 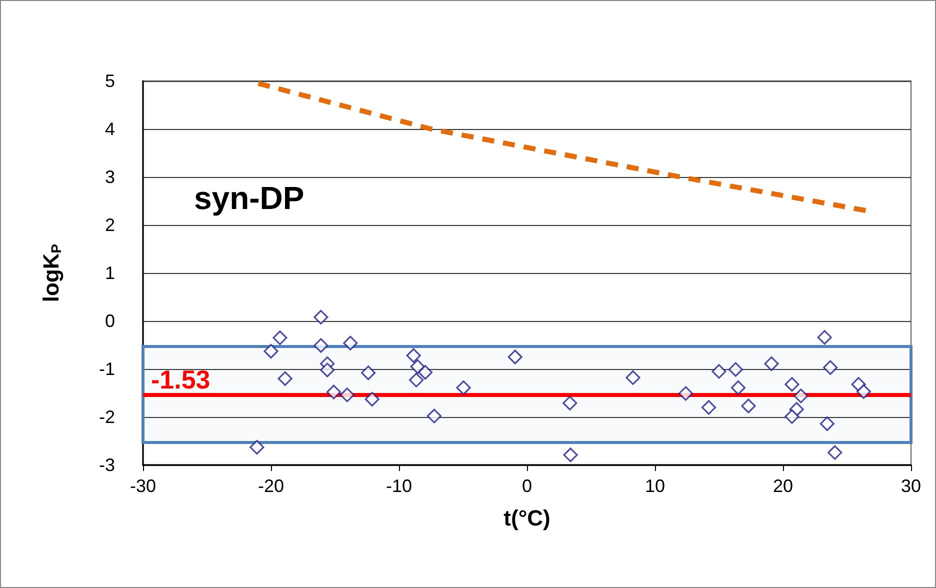 I want to click on y-tick-label: -1, so click(x=106, y=369).